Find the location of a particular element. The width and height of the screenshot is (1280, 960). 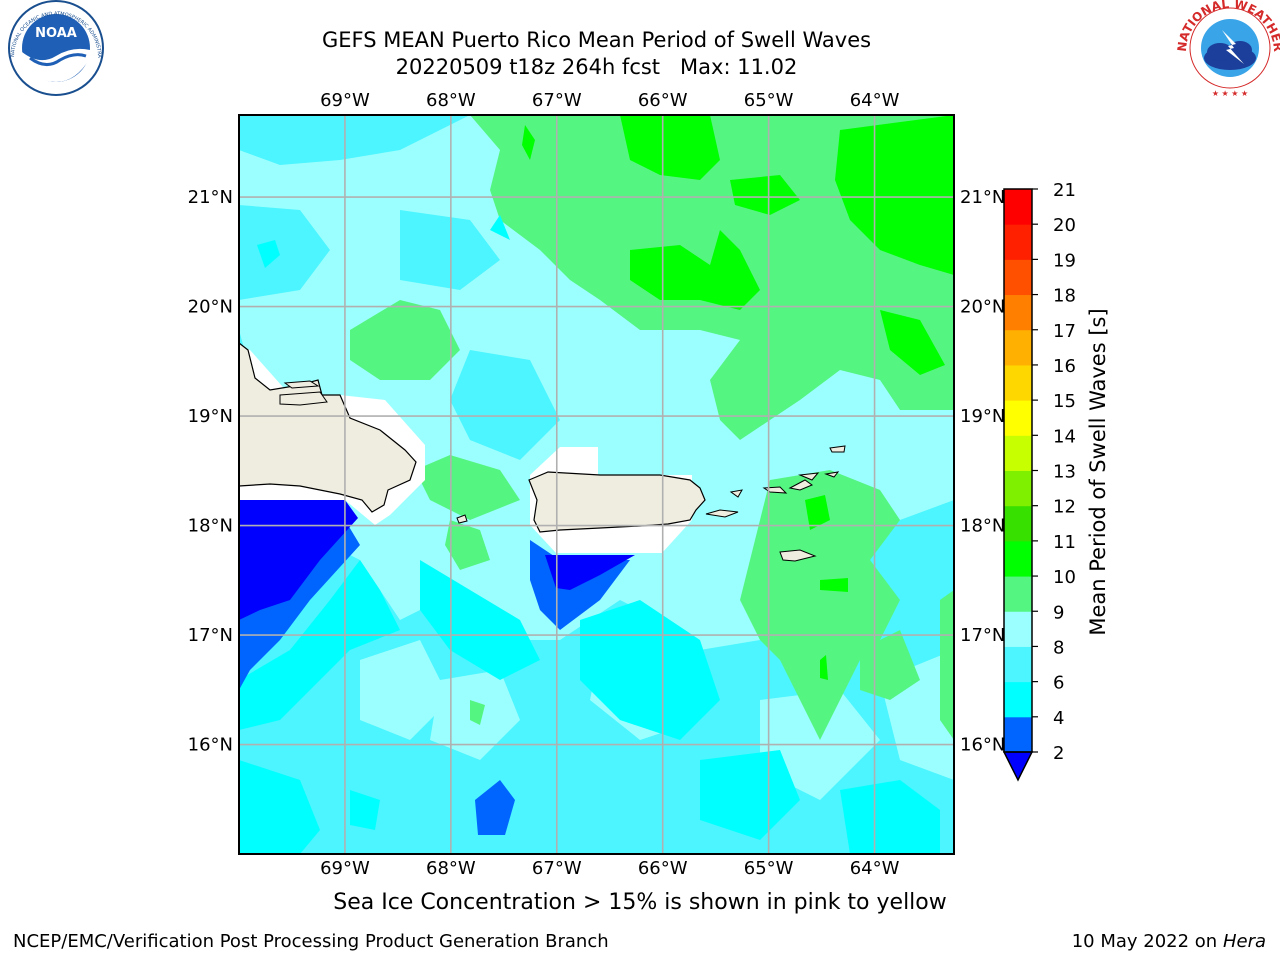

colorbar-tick-label: 18 is located at coordinates (1064, 296).